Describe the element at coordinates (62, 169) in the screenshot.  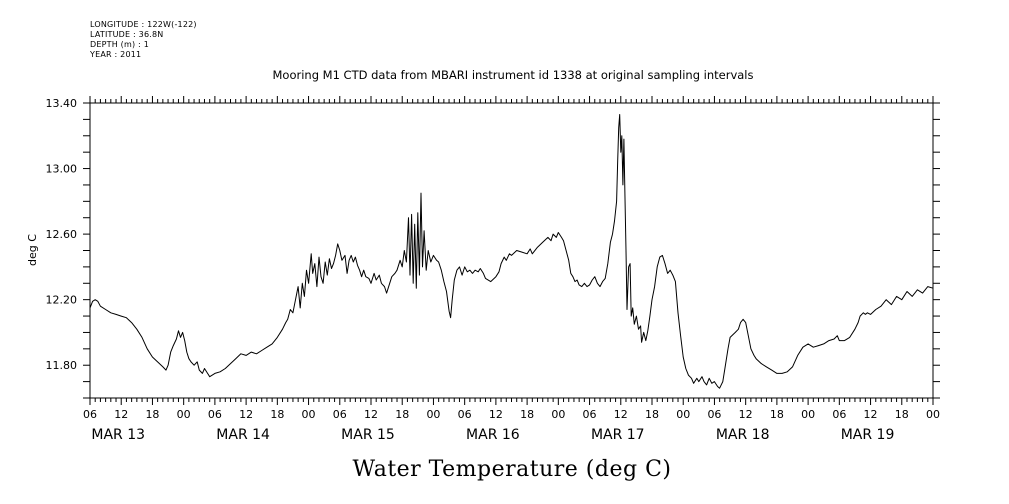
I see `y-tick-label: 13.00` at that location.